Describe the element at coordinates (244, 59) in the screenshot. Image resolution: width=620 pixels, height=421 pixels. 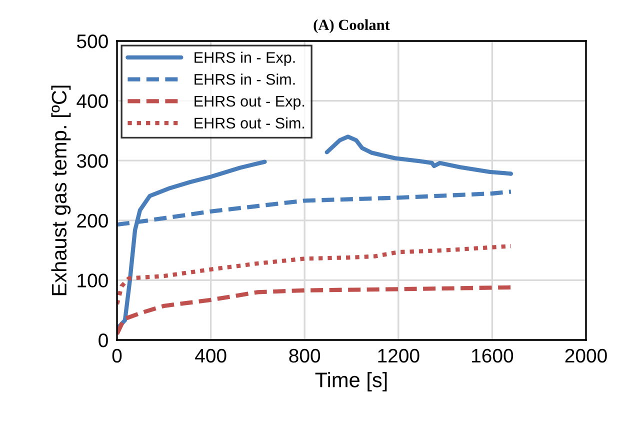
I see `legend-label: EHRS in - Exp.` at that location.